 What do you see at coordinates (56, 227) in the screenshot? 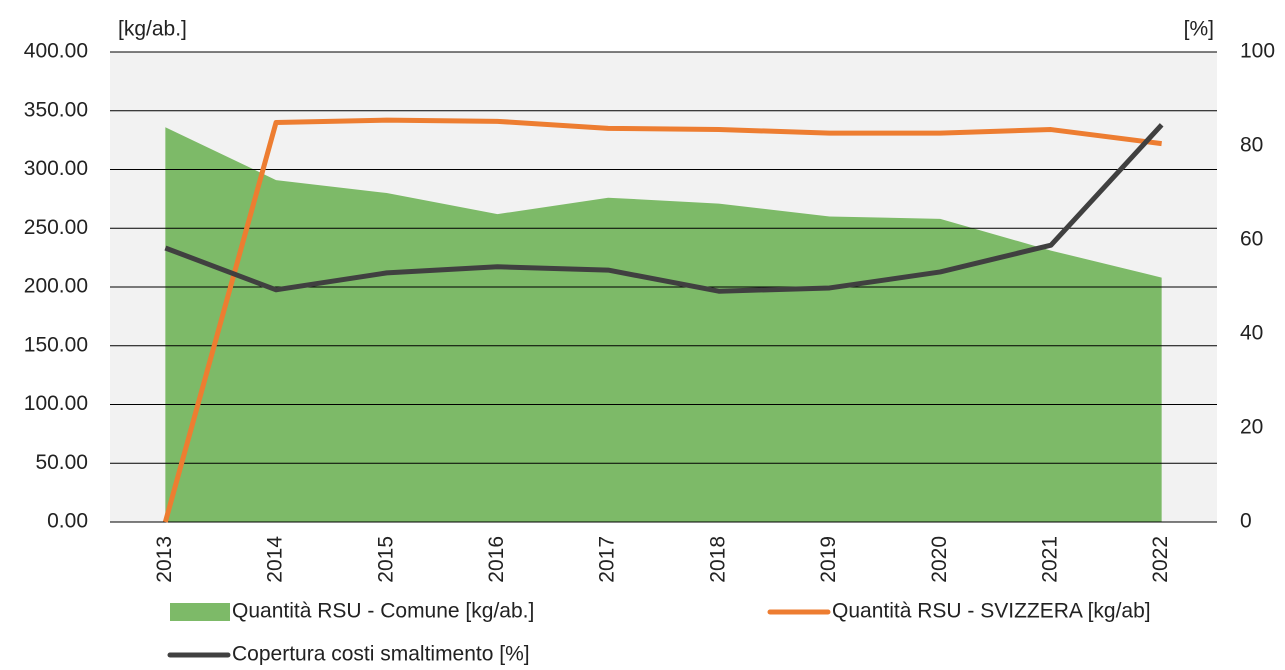
I see `y-tick-label: 250.00` at bounding box center [56, 227].